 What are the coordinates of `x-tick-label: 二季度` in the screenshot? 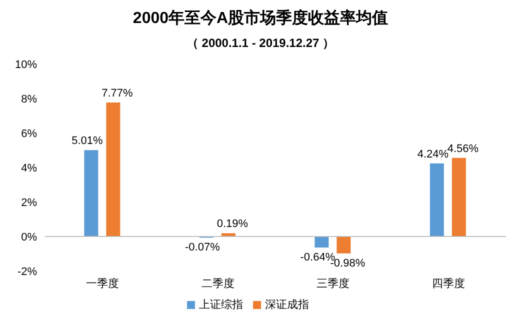 It's located at (217, 283).